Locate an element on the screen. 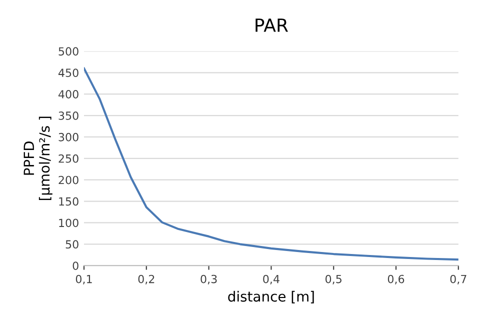 This screenshot has width=480, height=320. y-tick-label: 0 is located at coordinates (75, 266).